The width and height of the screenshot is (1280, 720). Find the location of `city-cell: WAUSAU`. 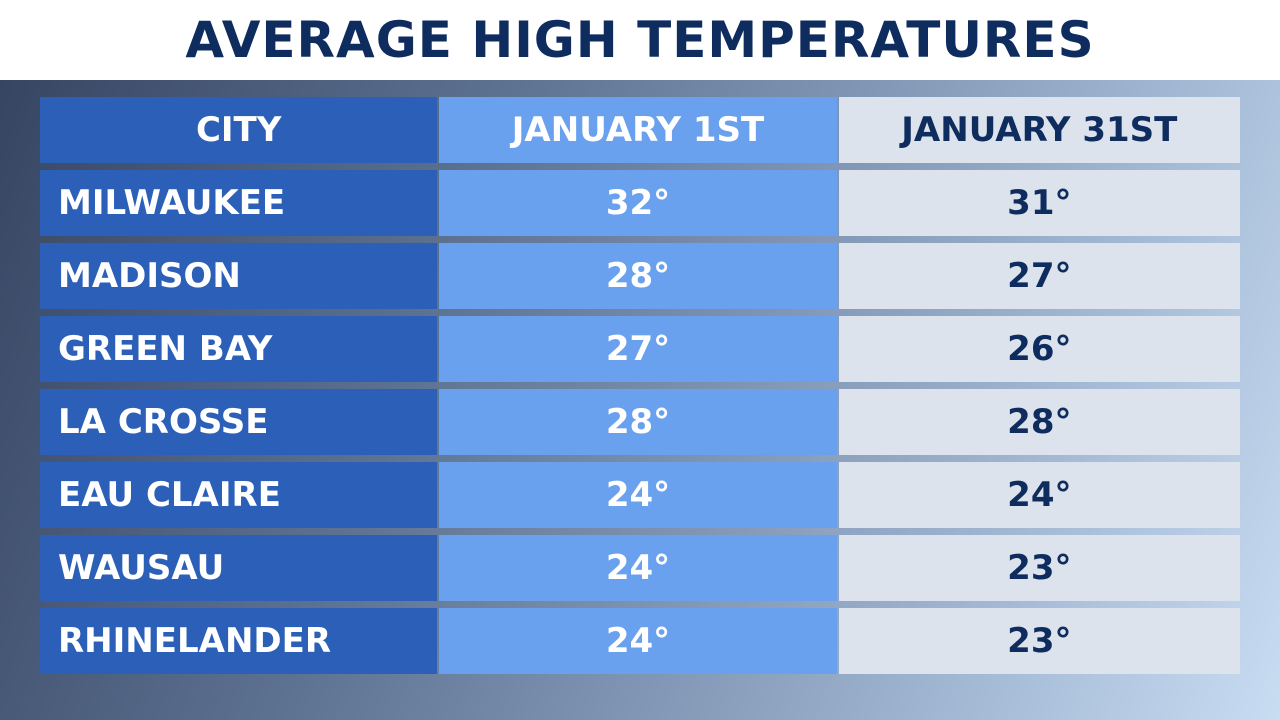

city-cell: WAUSAU is located at coordinates (239, 568).